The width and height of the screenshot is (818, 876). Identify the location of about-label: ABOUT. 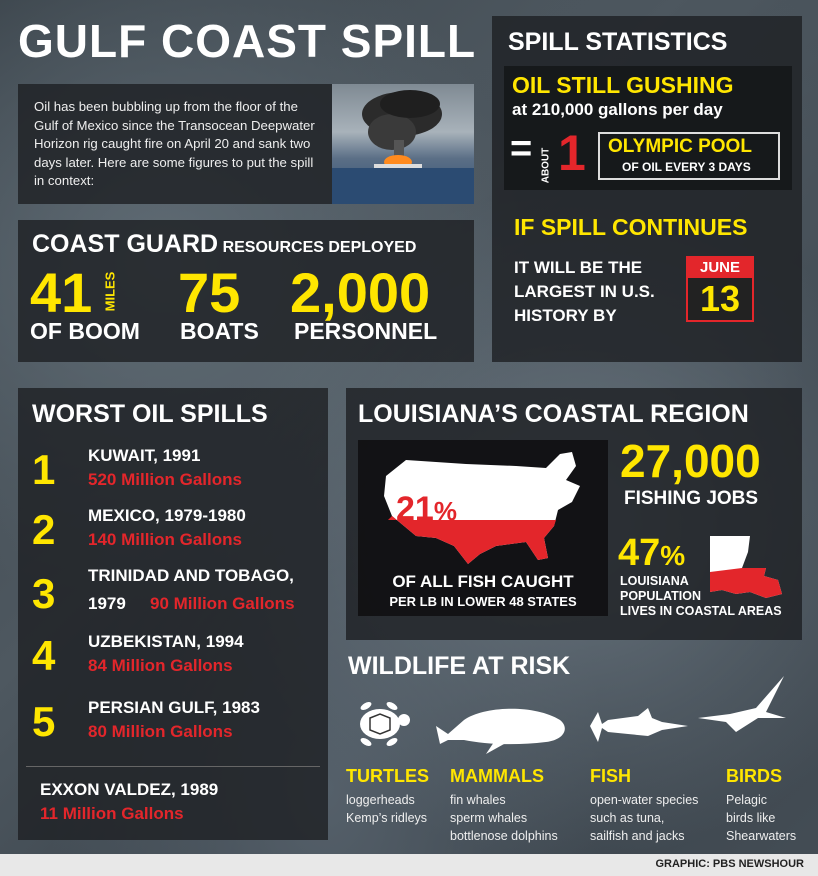
(546, 165).